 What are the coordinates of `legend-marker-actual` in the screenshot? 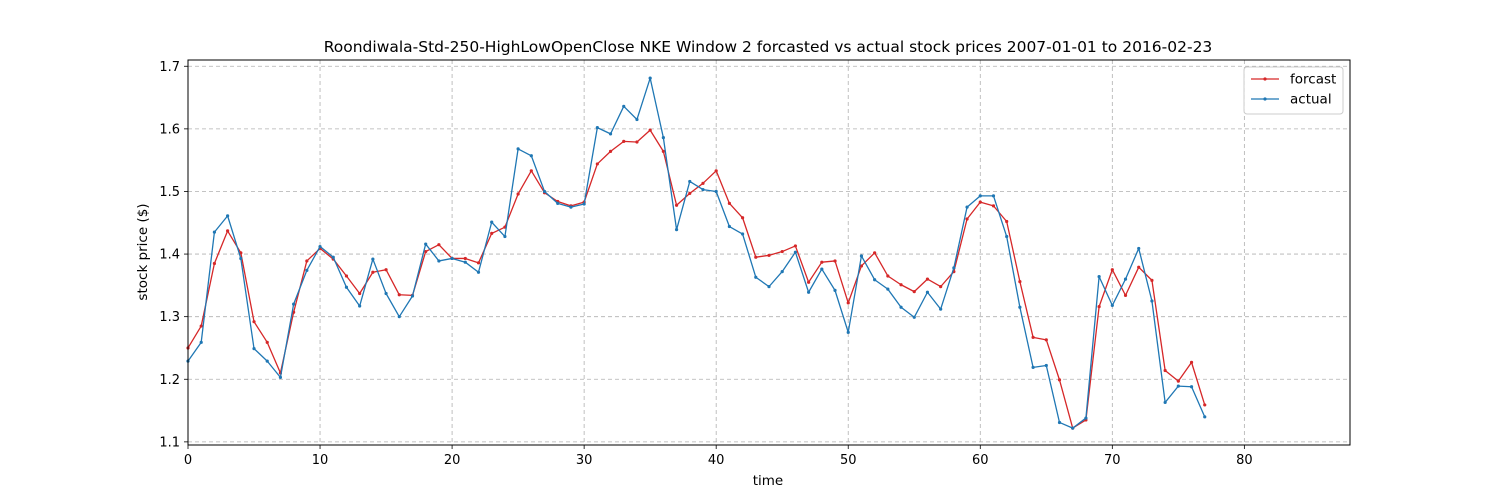 It's located at (1265, 99).